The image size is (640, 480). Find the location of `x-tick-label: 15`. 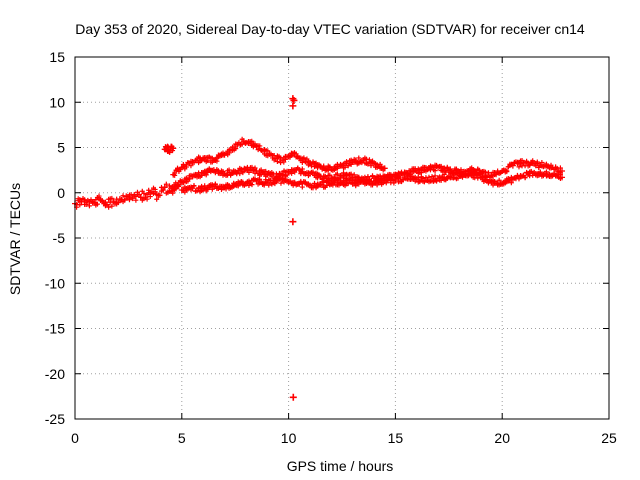

x-tick-label: 15 is located at coordinates (396, 438).